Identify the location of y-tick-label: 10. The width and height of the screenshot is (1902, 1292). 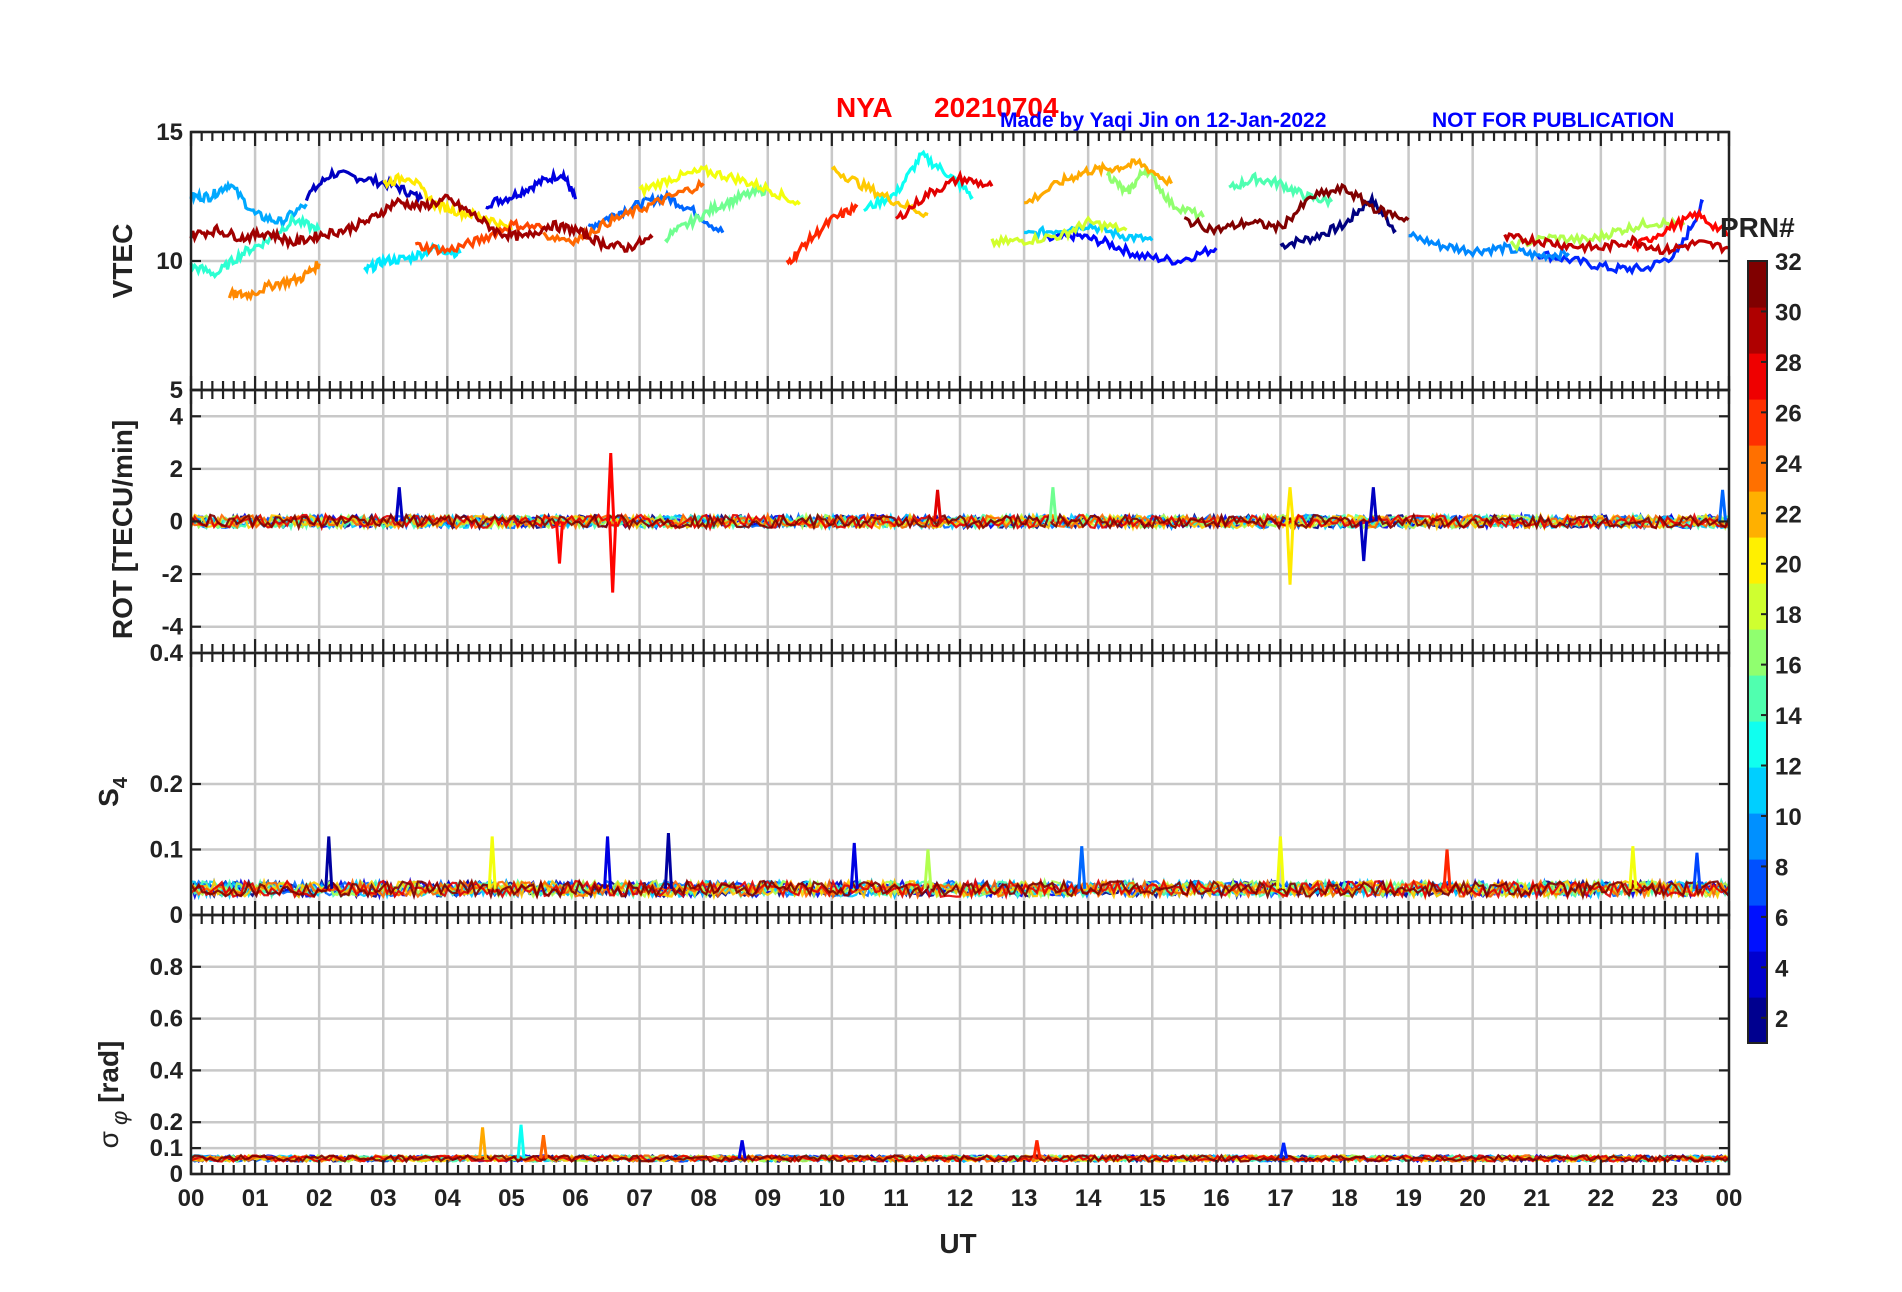
(169, 261).